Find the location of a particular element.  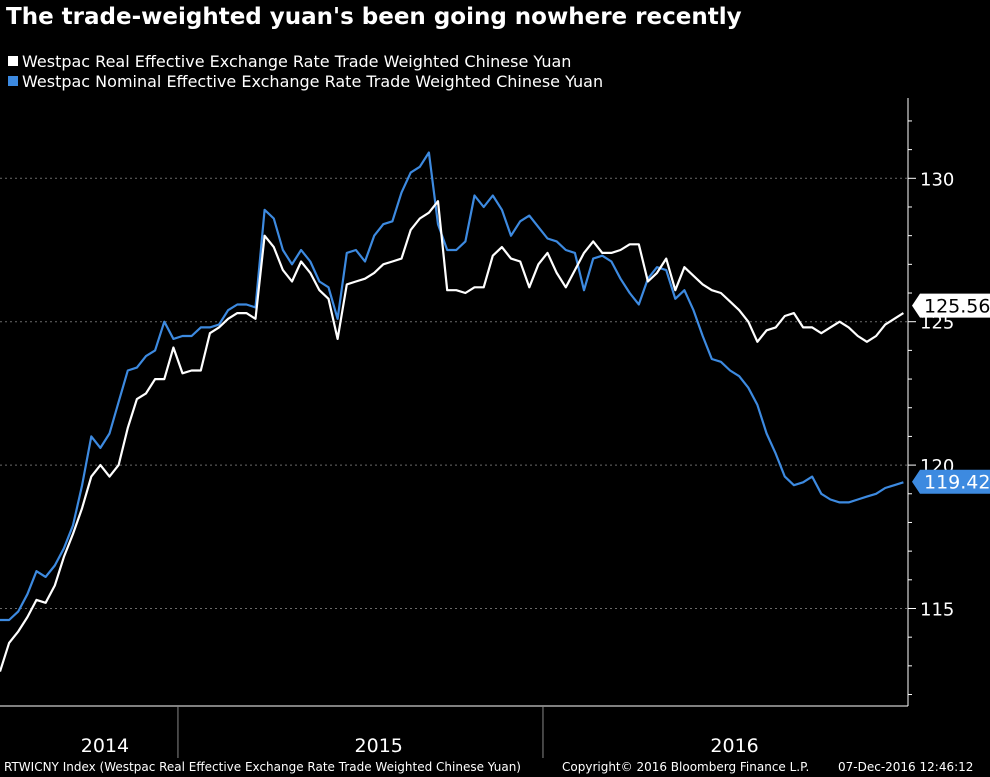

y-tick-label: 130 is located at coordinates (937, 179).